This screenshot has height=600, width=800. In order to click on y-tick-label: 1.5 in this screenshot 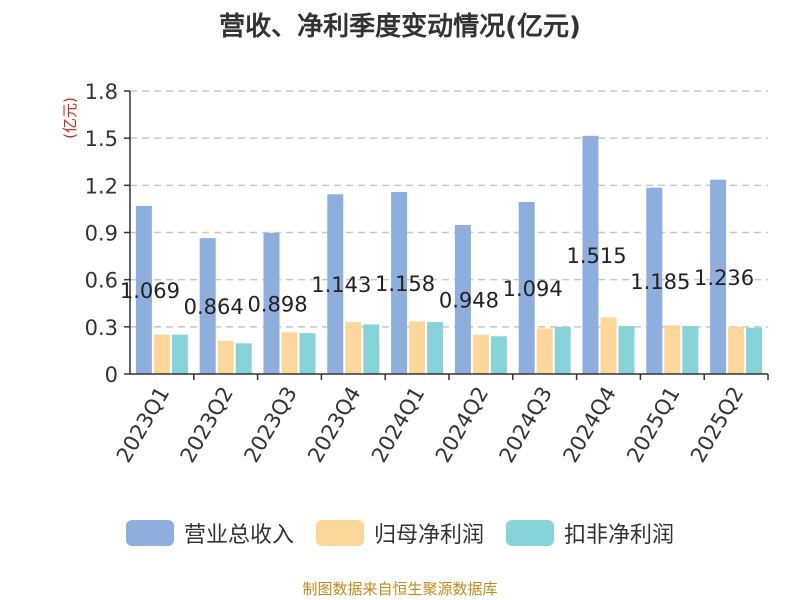, I will do `click(101, 139)`.